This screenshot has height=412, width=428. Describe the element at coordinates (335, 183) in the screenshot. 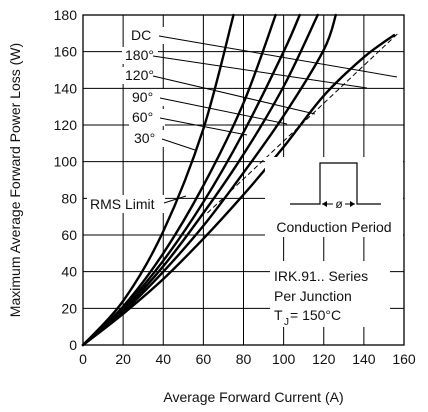

I see `conduction-waveform` at that location.